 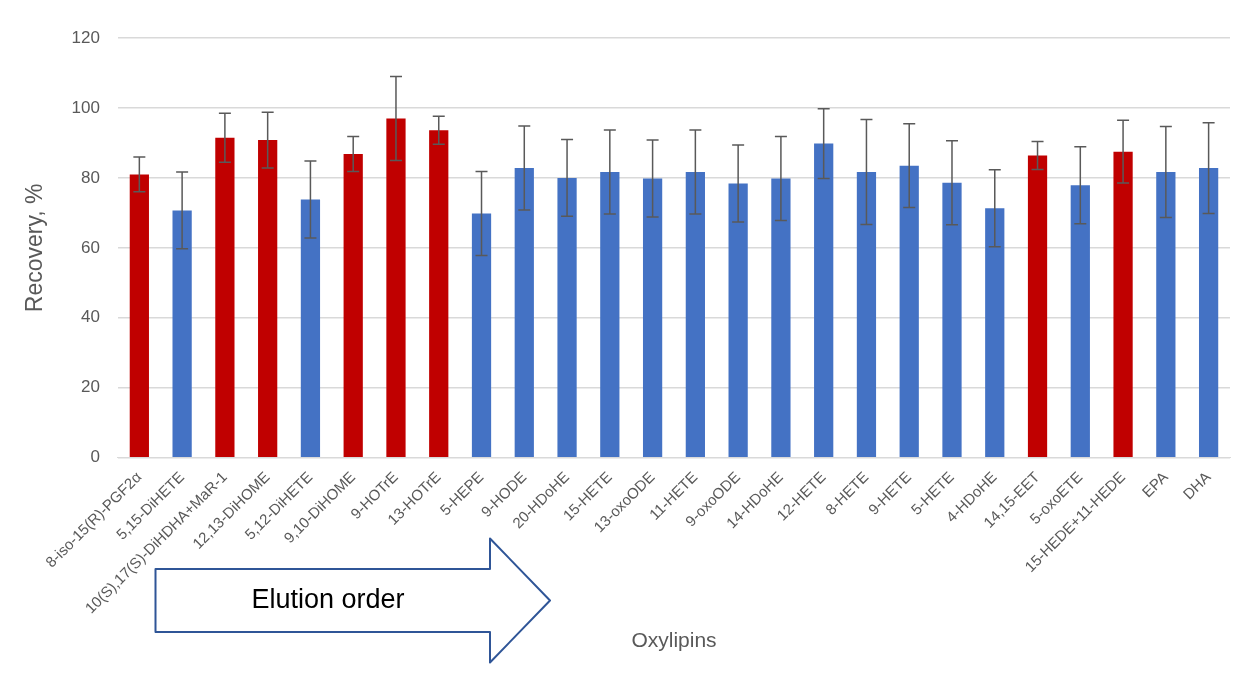 I want to click on text: Elution order, so click(x=328, y=599).